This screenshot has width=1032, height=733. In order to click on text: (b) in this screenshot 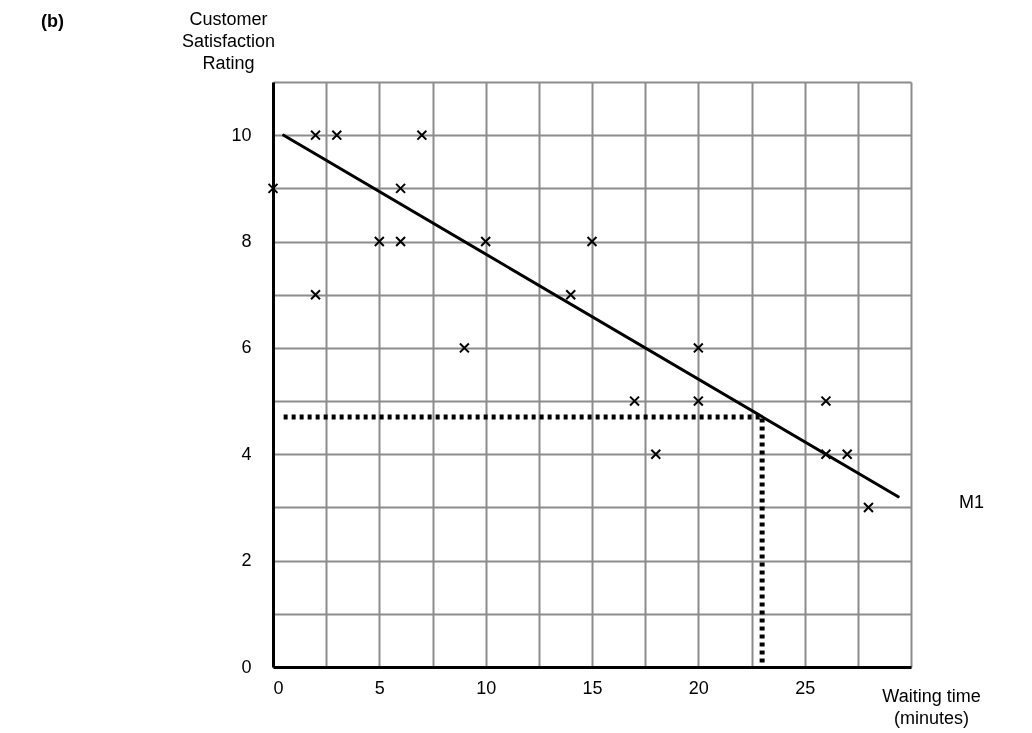, I will do `click(52, 21)`.